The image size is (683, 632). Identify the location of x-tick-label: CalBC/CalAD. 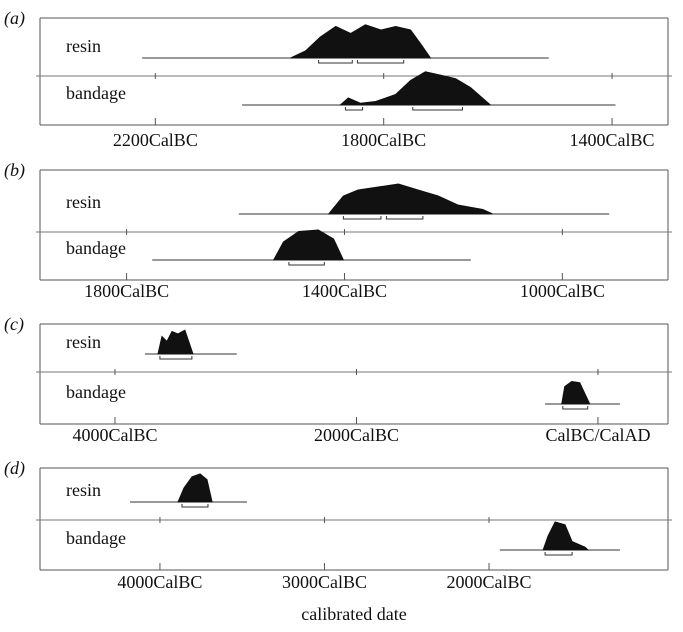
(597, 435).